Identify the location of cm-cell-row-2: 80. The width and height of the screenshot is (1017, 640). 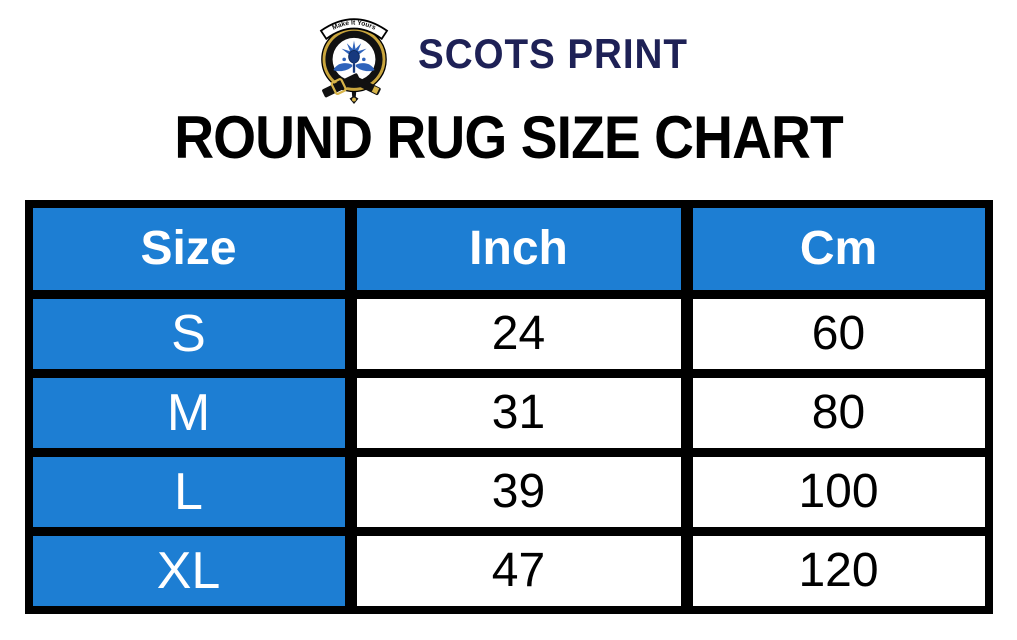
(838, 413).